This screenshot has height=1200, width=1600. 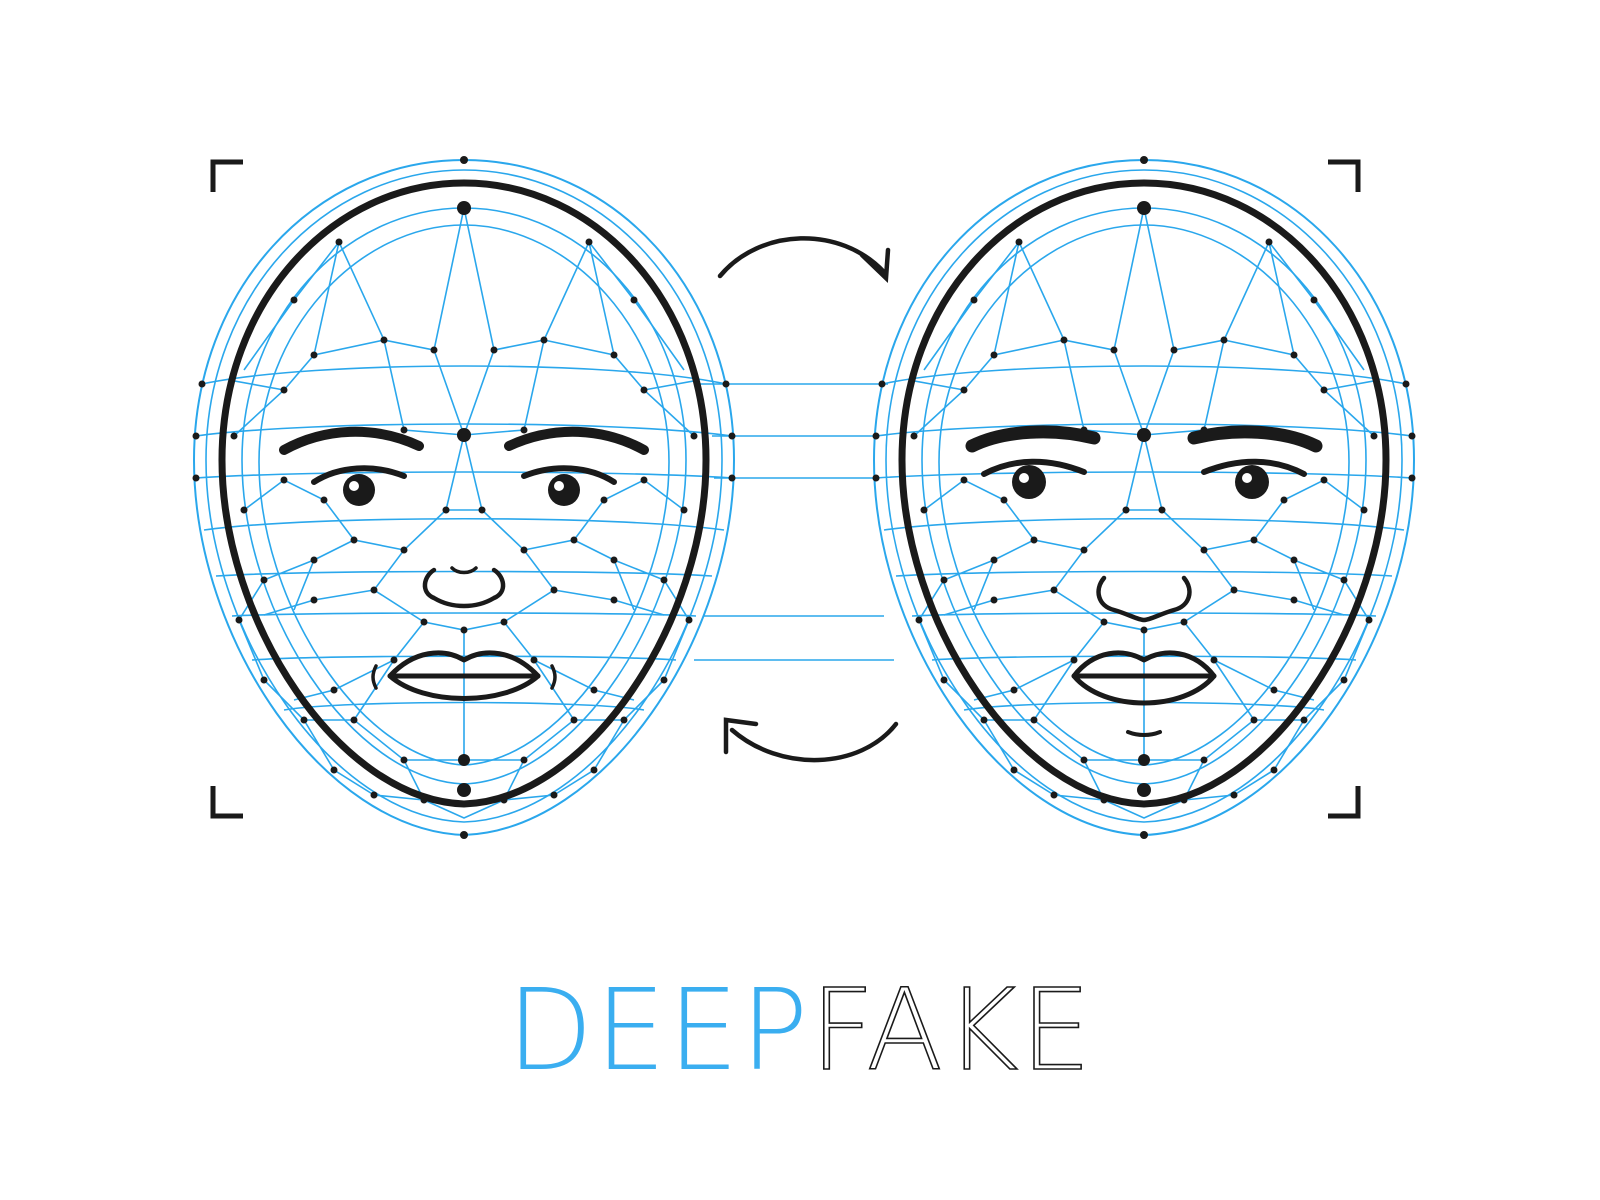 I want to click on corner-bracket-top-right-icon, so click(x=1344, y=175).